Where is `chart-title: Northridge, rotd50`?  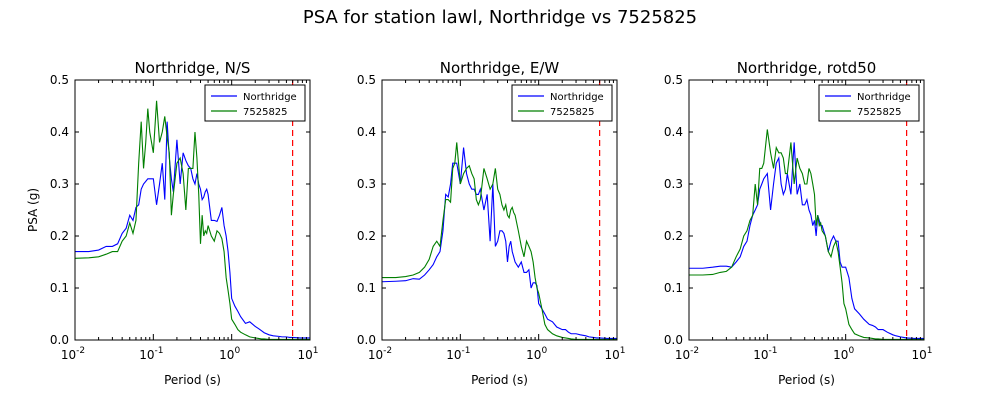
chart-title: Northridge, rotd50 is located at coordinates (807, 68).